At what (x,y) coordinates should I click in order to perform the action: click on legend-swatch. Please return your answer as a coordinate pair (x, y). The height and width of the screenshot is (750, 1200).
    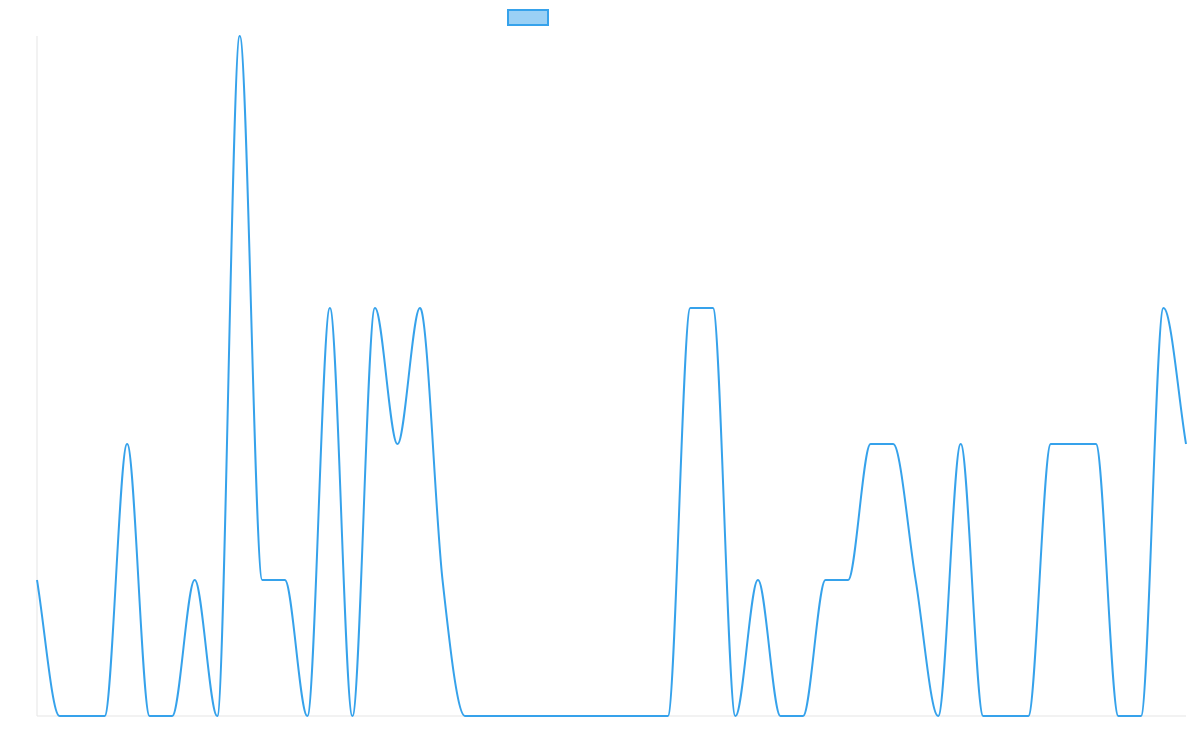
    Looking at the image, I should click on (528, 17).